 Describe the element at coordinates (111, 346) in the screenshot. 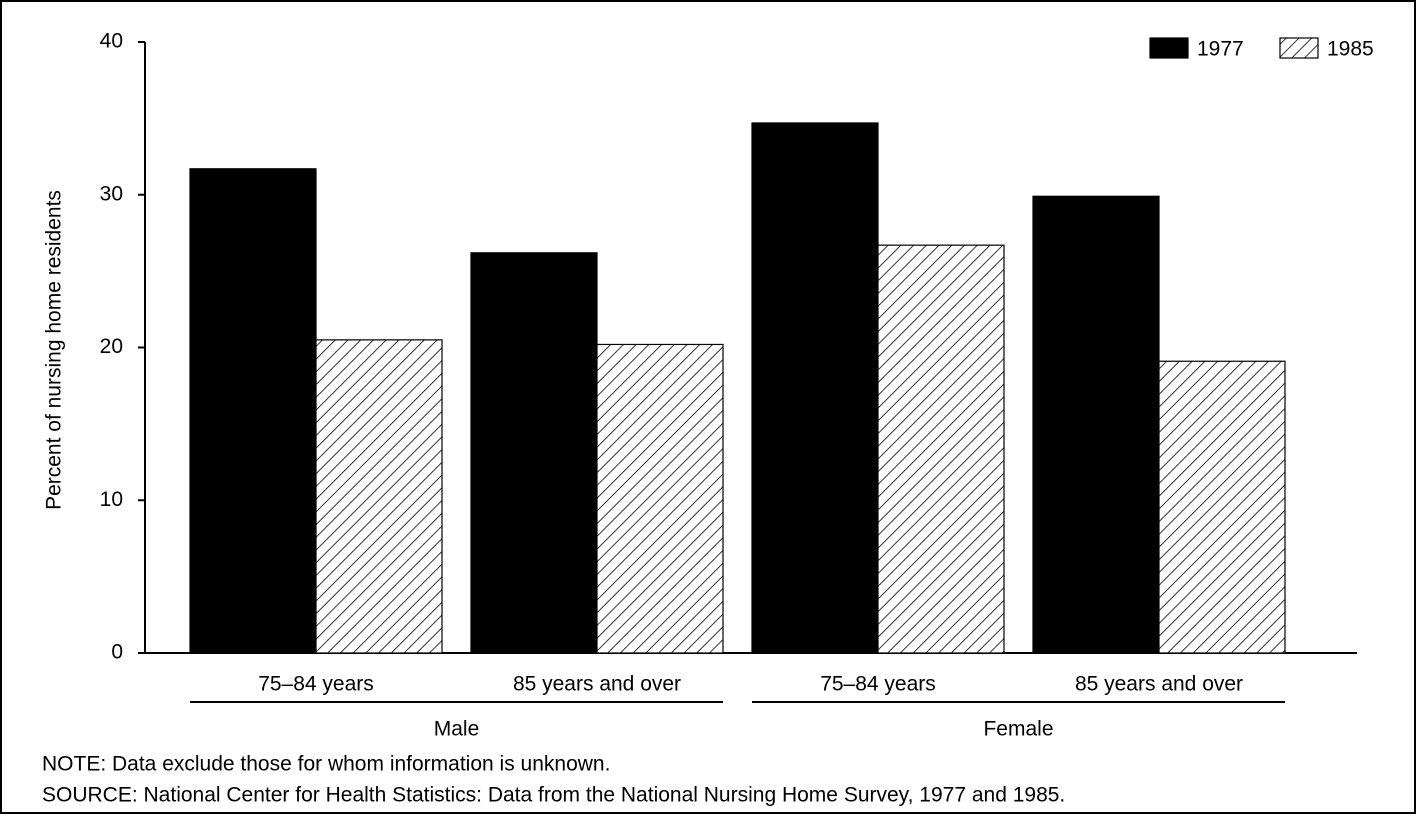

I see `y-tick-label: 20` at that location.